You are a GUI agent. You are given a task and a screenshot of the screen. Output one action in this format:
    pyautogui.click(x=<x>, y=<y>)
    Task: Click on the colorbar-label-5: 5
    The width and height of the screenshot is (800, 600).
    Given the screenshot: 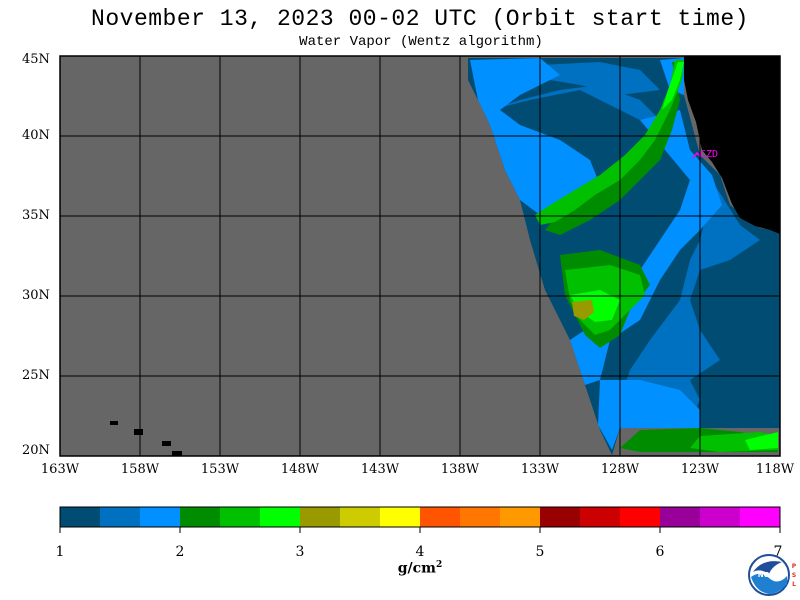 What is the action you would take?
    pyautogui.click(x=540, y=552)
    